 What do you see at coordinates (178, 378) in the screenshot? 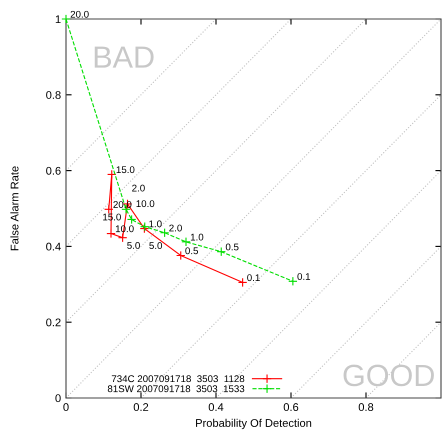
I see `legend-label: 734C 2007091718 3503 1128` at bounding box center [178, 378].